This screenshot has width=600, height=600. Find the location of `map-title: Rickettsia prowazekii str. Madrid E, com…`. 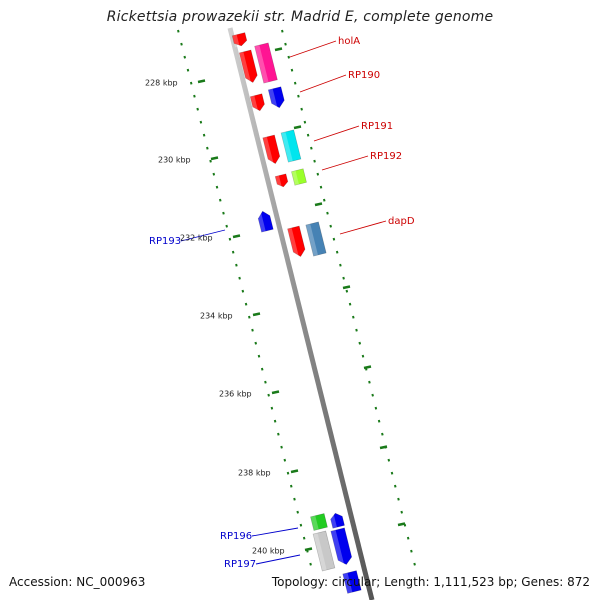

map-title: Rickettsia prowazekii str. Madrid E, com… is located at coordinates (300, 17).